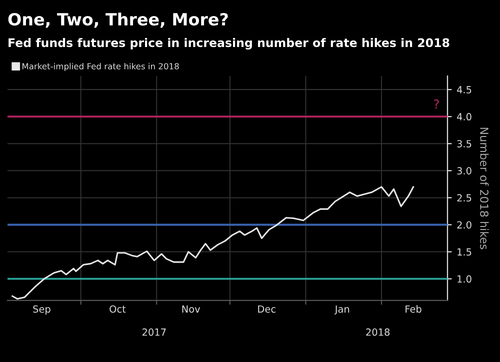 The image size is (500, 362). What do you see at coordinates (118, 309) in the screenshot?
I see `x-tick-label: Oct` at bounding box center [118, 309].